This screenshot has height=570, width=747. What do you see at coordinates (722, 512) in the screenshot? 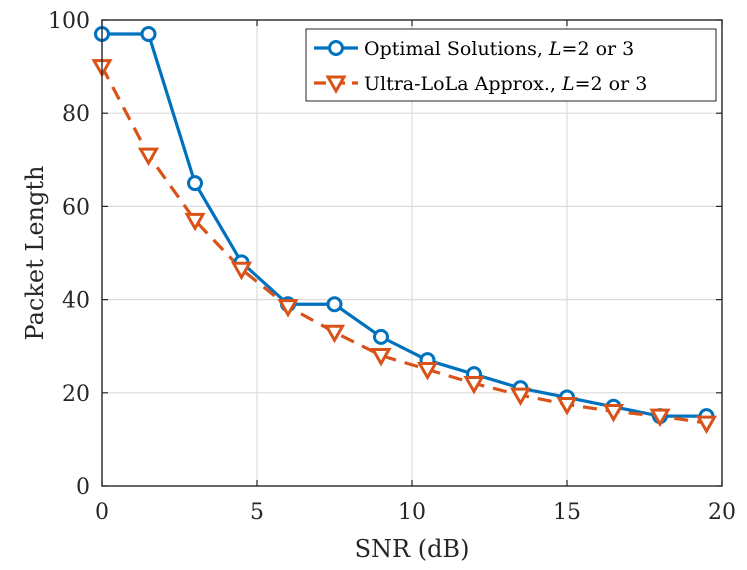
I see `x-tick-label: 20` at bounding box center [722, 512].